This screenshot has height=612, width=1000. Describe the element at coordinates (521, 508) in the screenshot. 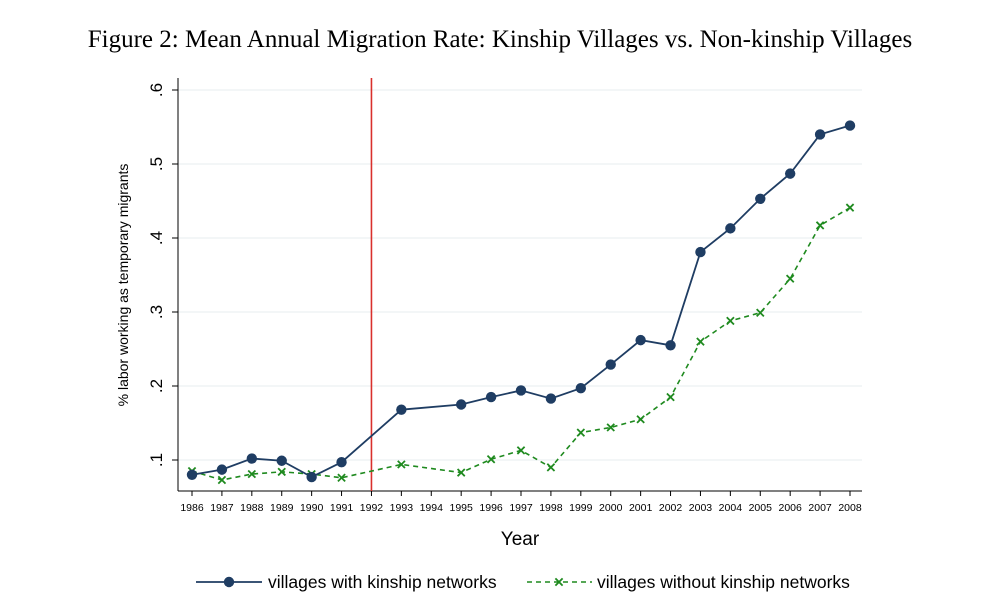

I see `x-tick-label: 1997` at that location.